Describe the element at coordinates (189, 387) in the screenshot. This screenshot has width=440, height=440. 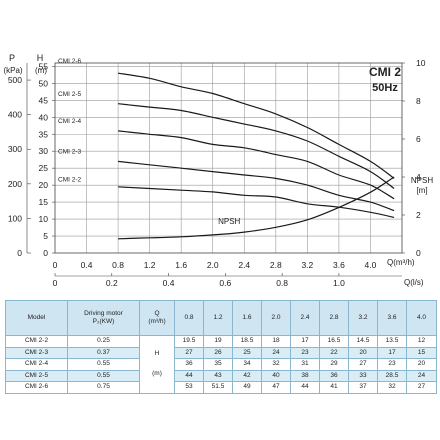
I see `head-value-cell: 53` at that location.